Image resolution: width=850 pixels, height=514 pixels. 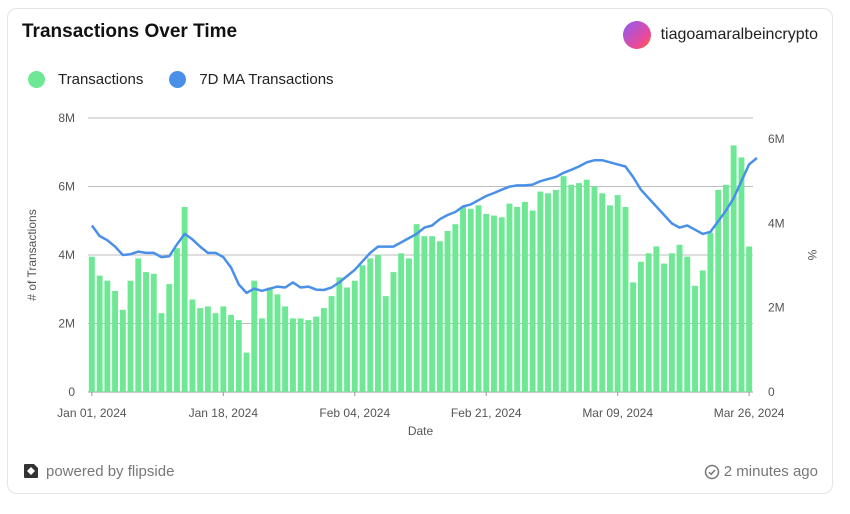 I want to click on x-tick-label: Feb 04, 2024, so click(x=354, y=413).